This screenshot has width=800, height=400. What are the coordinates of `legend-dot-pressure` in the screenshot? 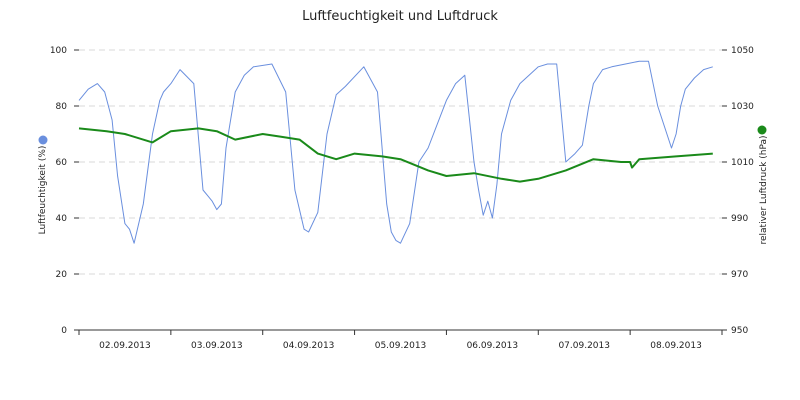 It's located at (762, 130).